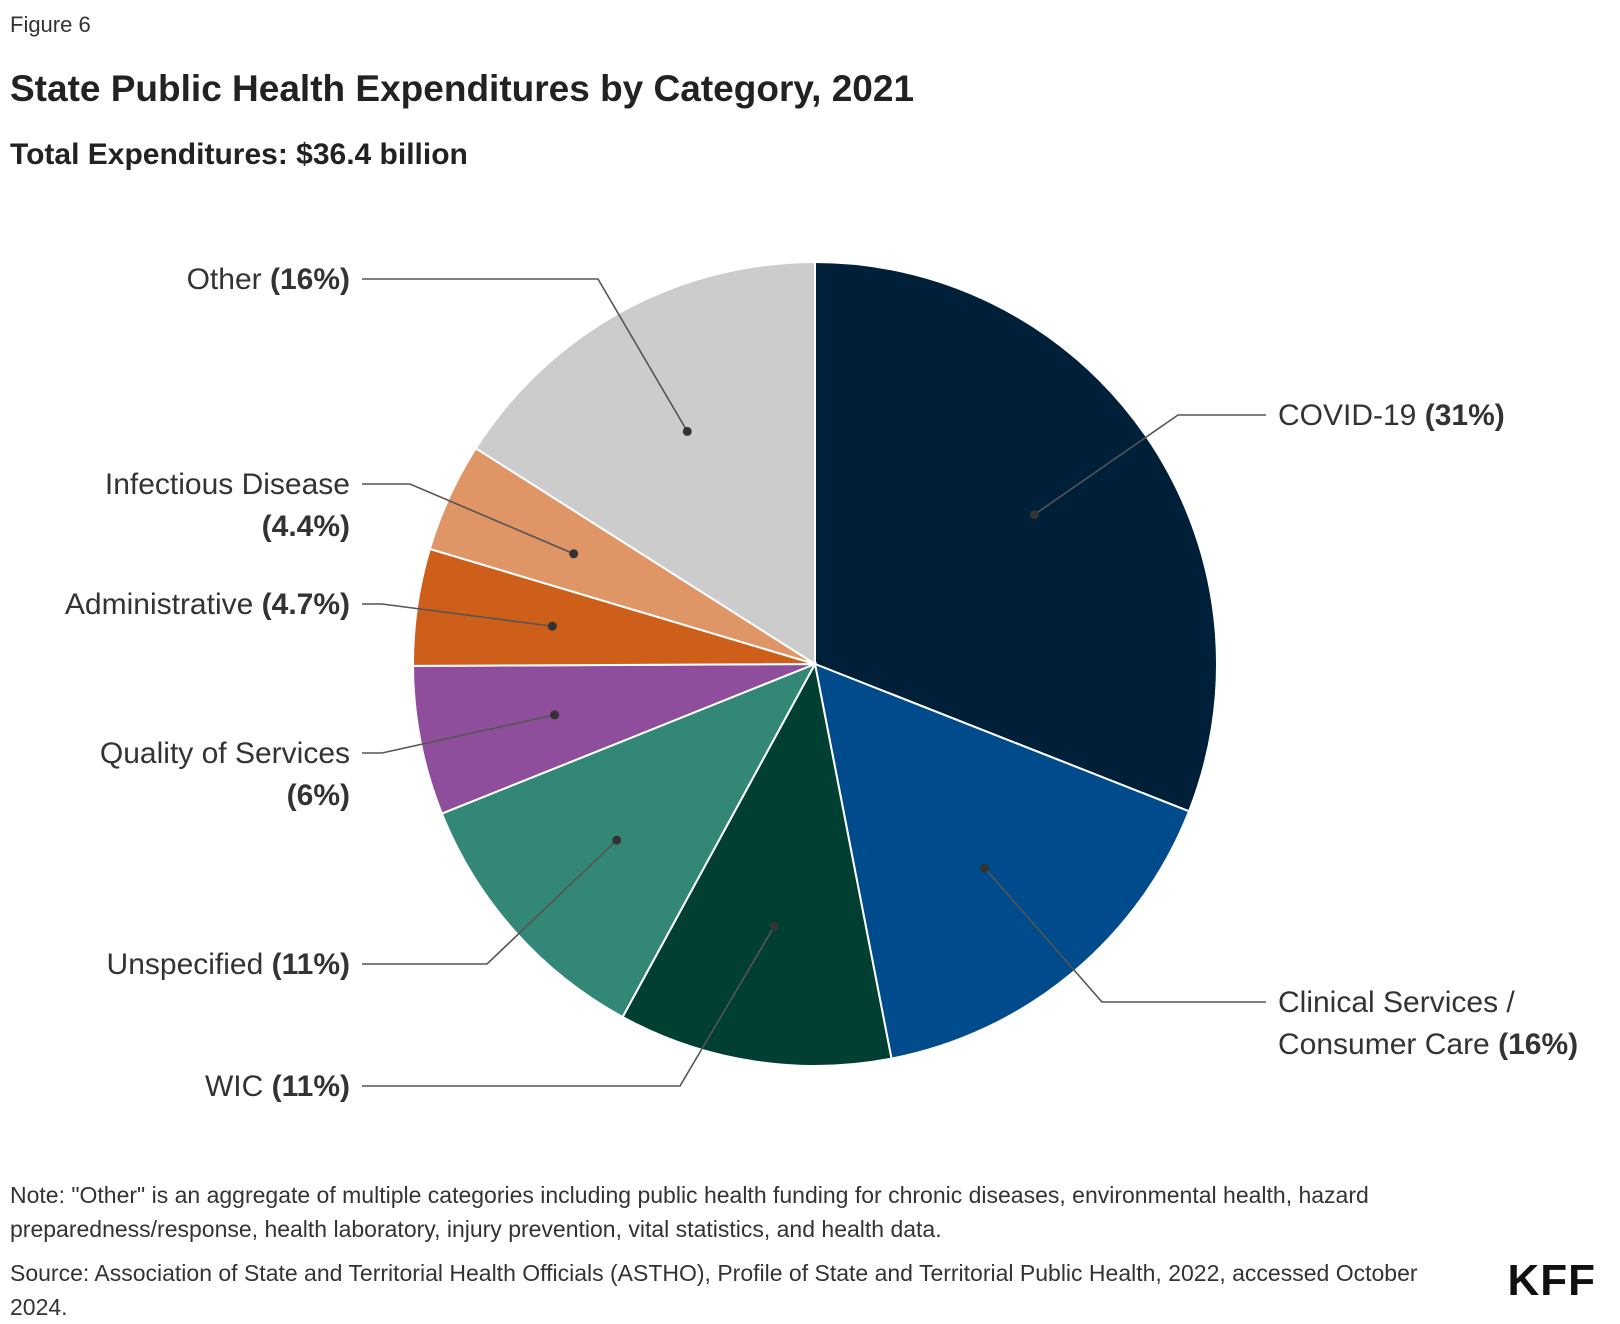 Image resolution: width=1620 pixels, height=1324 pixels. Describe the element at coordinates (617, 840) in the screenshot. I see `leader-dot-unspecified` at that location.